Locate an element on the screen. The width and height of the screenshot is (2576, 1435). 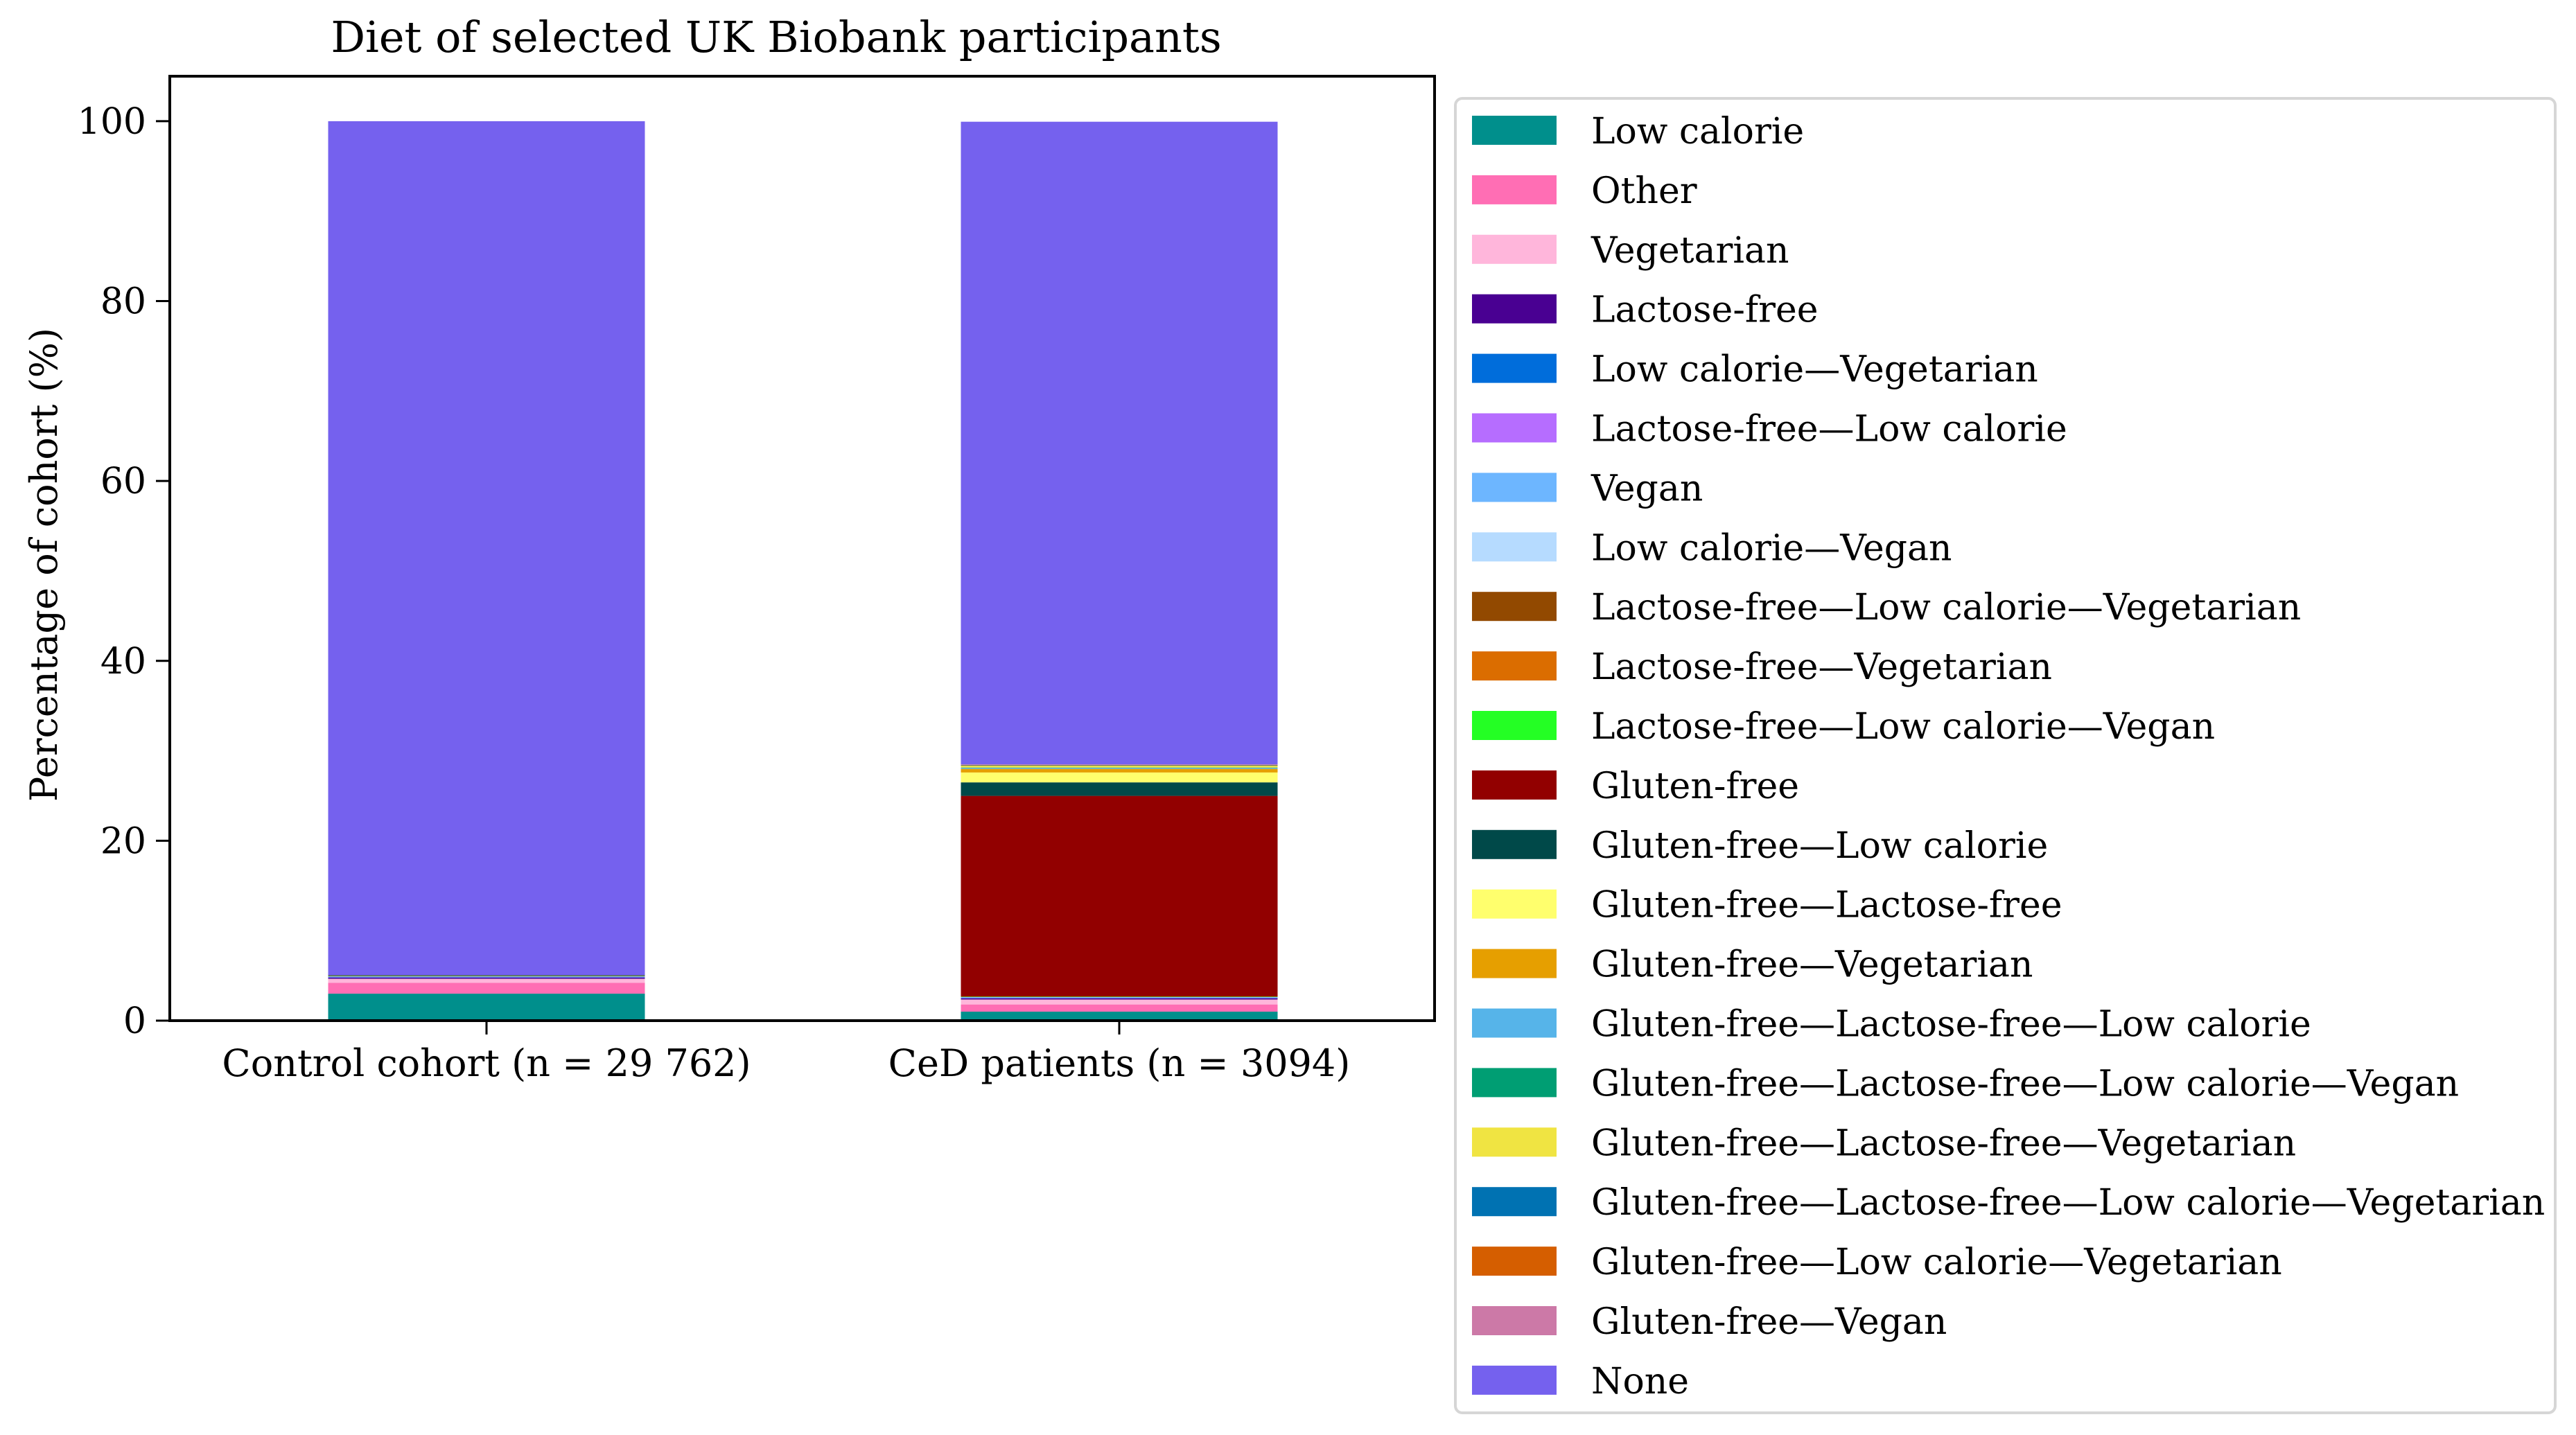
legend-label-7: Low calorie—Vegan is located at coordinates (1771, 548).